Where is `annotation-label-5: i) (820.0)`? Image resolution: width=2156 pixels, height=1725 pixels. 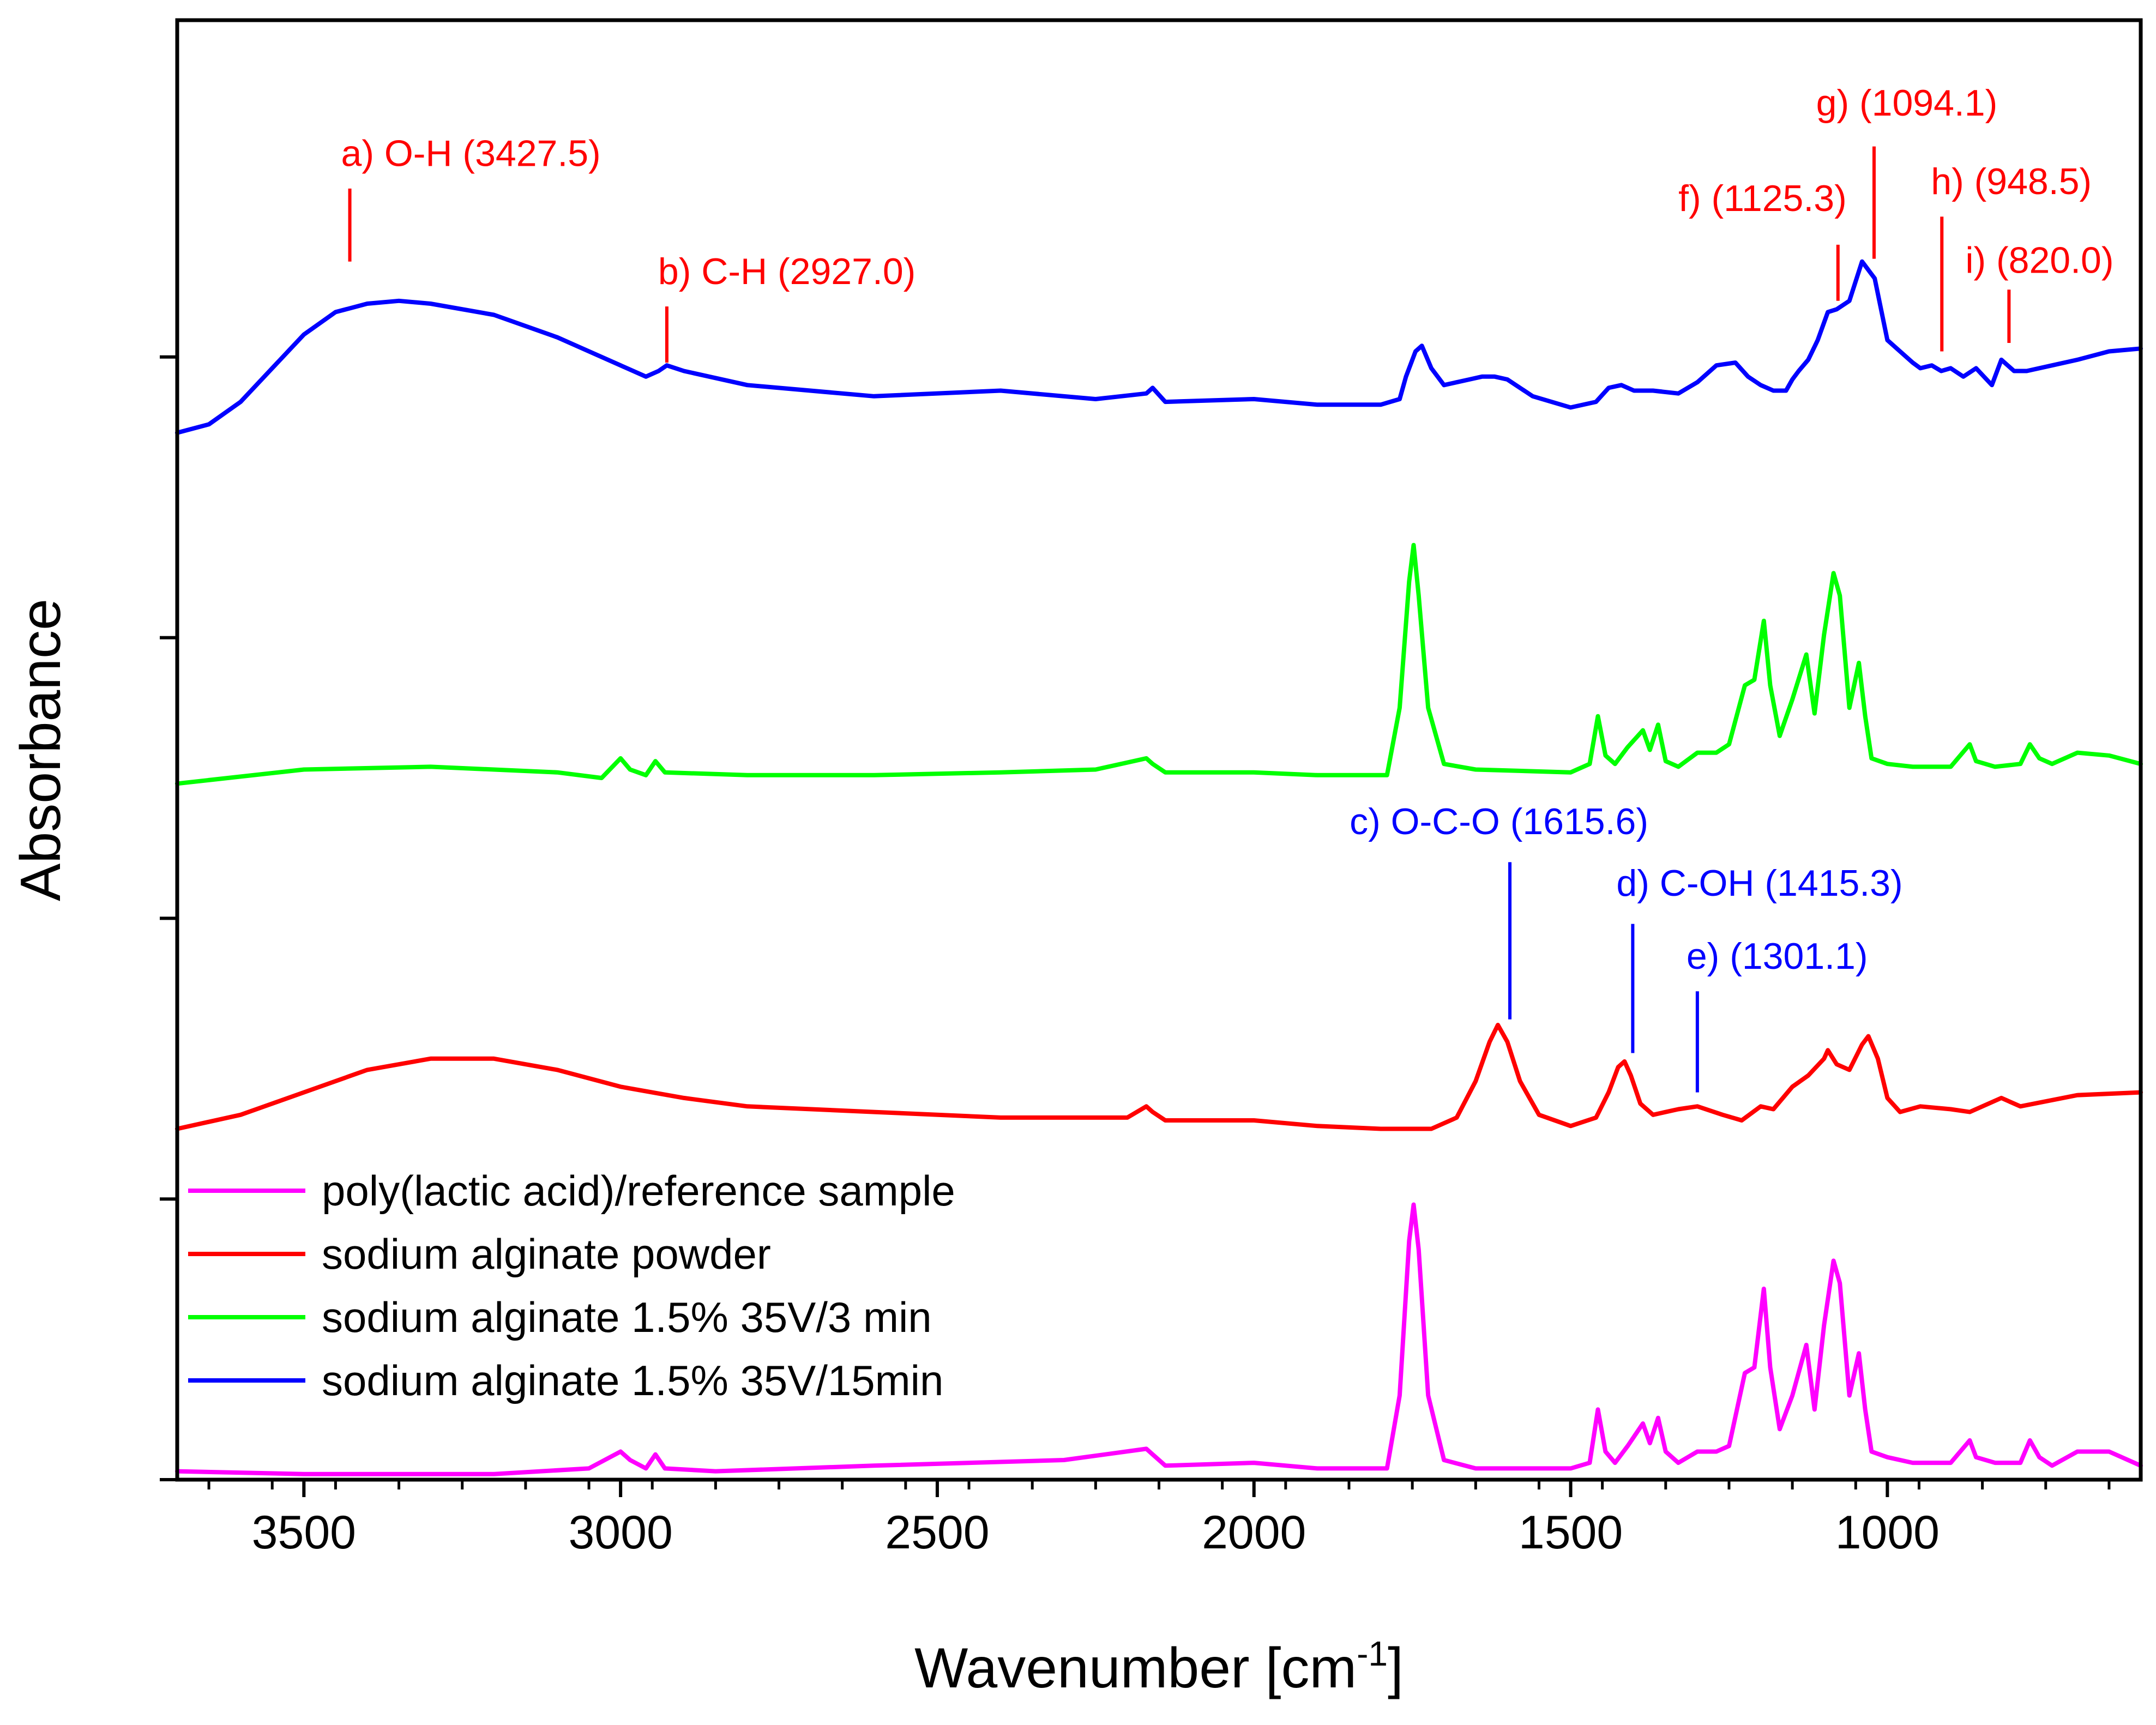 annotation-label-5: i) (820.0) is located at coordinates (2039, 260).